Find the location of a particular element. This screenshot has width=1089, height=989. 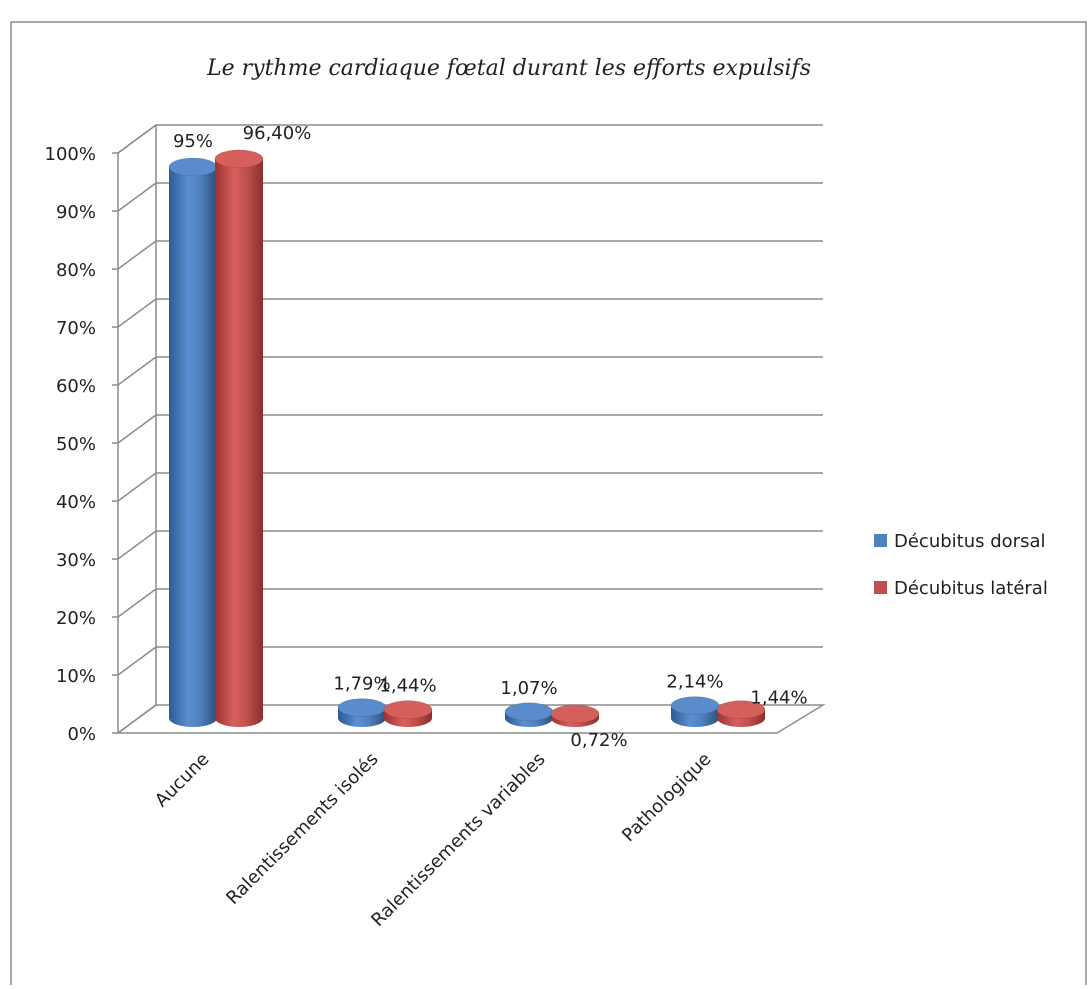

legend-item-1: Décubitus latéral is located at coordinates (961, 588).